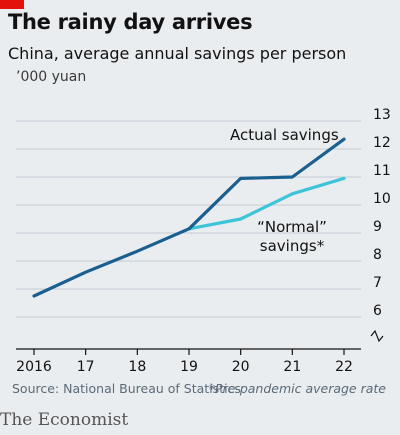 This screenshot has width=400, height=435. I want to click on y-tick-label: 6, so click(377, 311).